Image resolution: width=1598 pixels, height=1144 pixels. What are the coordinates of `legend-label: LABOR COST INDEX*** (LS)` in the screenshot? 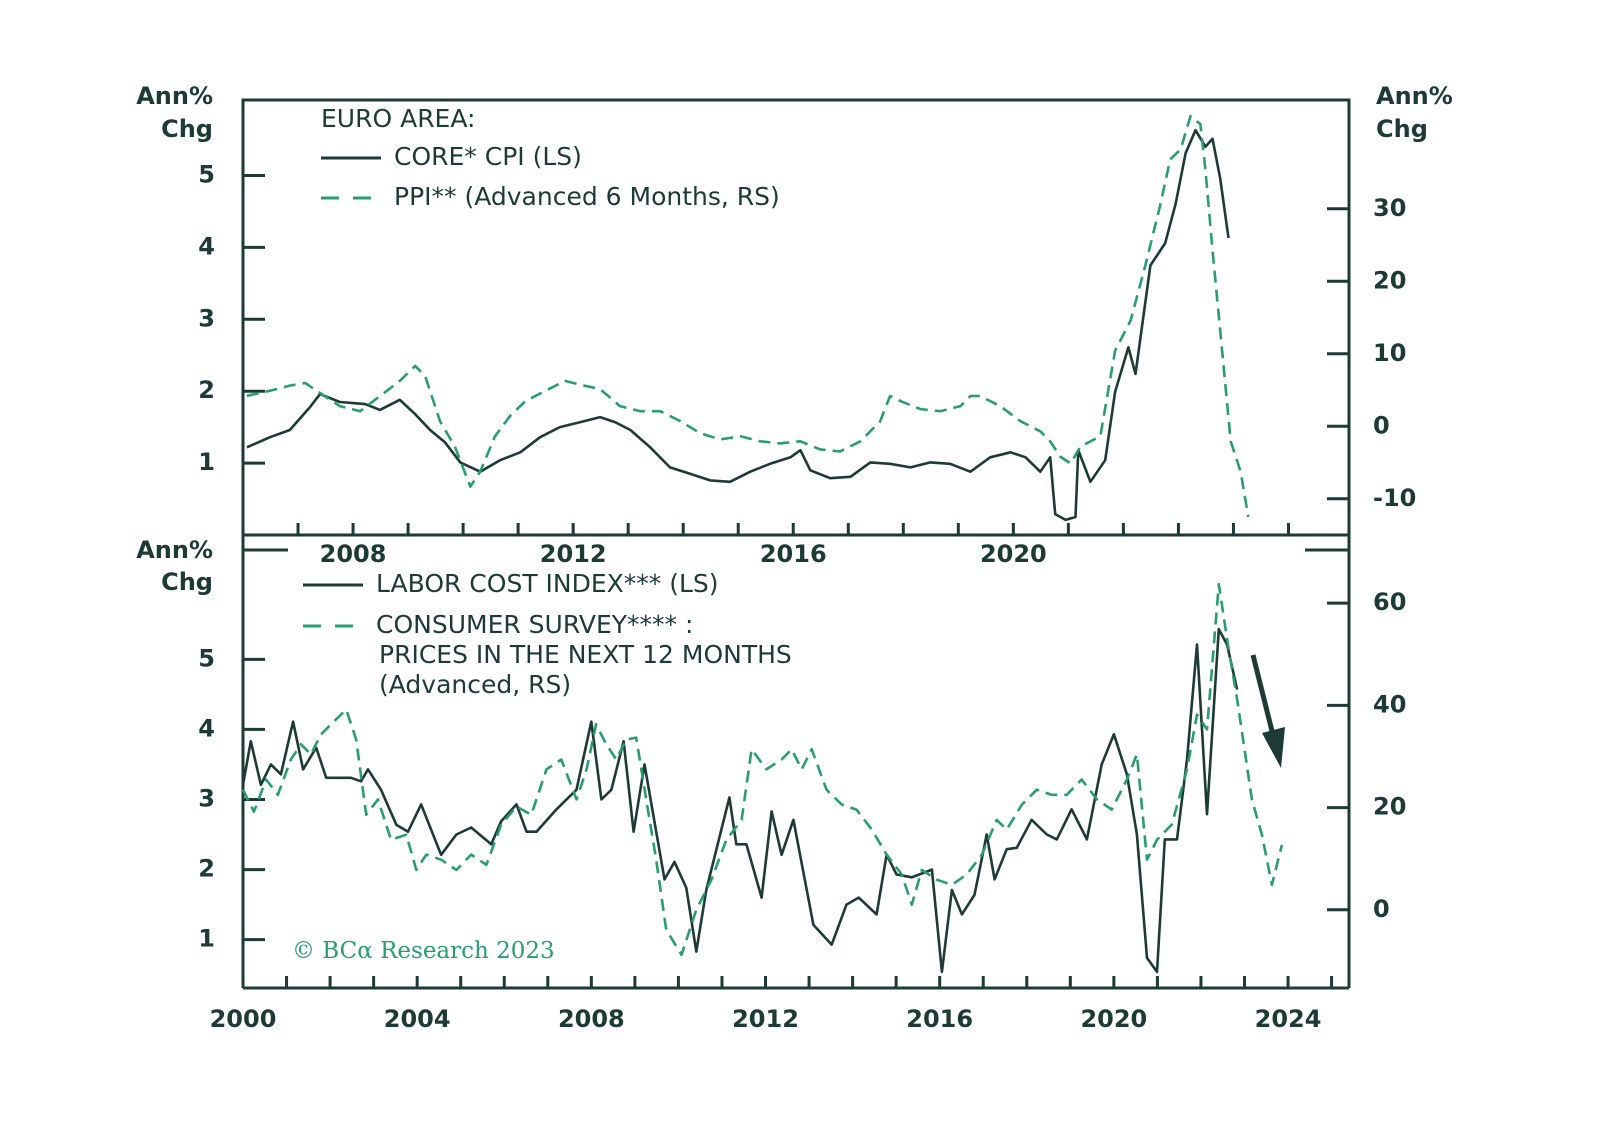 It's located at (547, 583).